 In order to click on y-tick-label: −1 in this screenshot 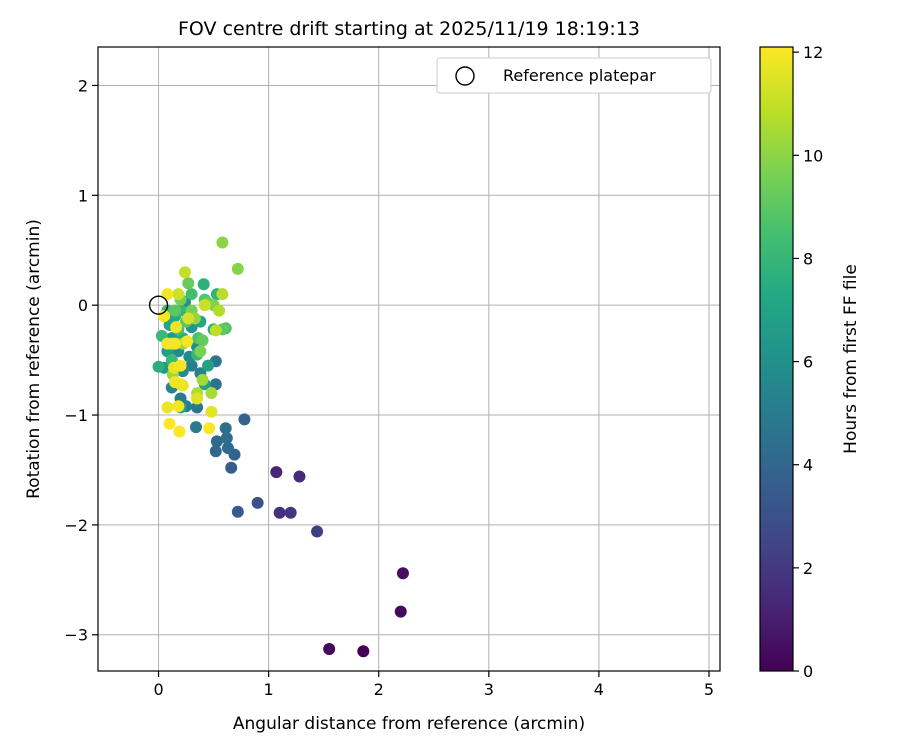, I will do `click(76, 415)`.